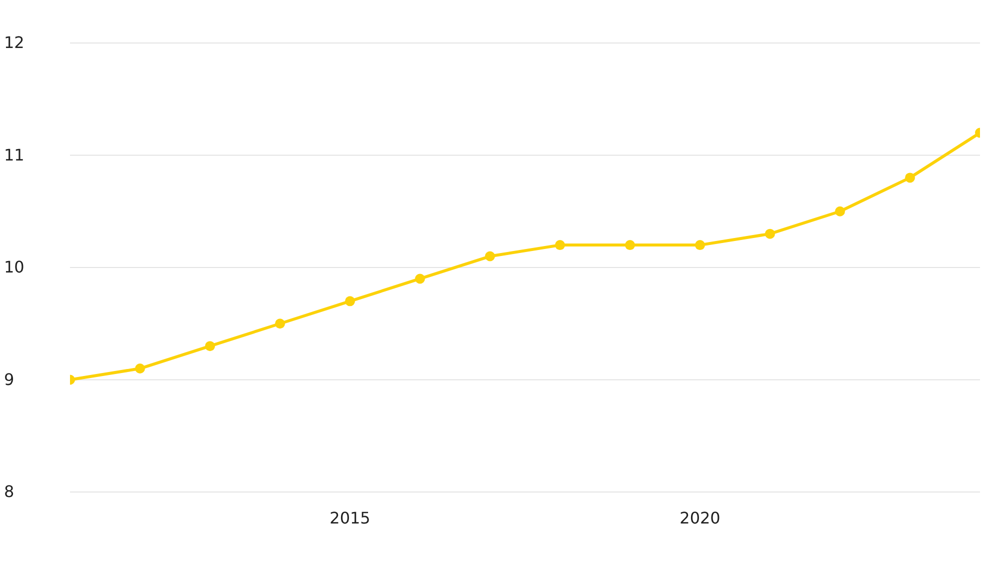 This screenshot has height=562, width=1000. What do you see at coordinates (350, 518) in the screenshot?
I see `x-tick-label: 2015` at bounding box center [350, 518].